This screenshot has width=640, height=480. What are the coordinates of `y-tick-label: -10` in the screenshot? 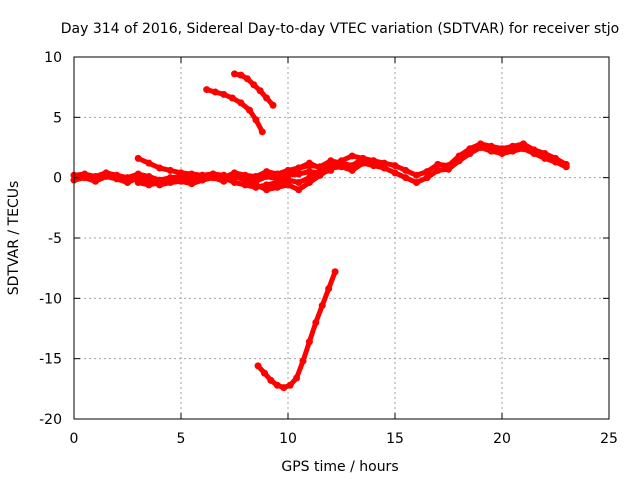 It's located at (50, 299).